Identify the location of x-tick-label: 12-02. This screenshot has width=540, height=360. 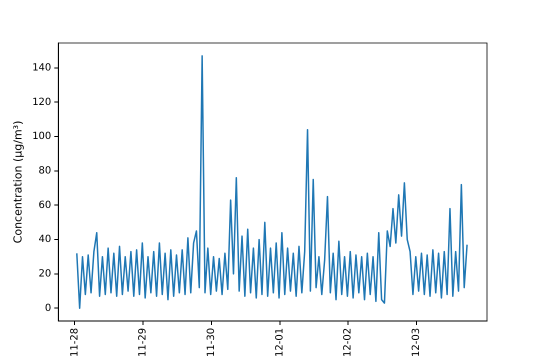
(348, 343).